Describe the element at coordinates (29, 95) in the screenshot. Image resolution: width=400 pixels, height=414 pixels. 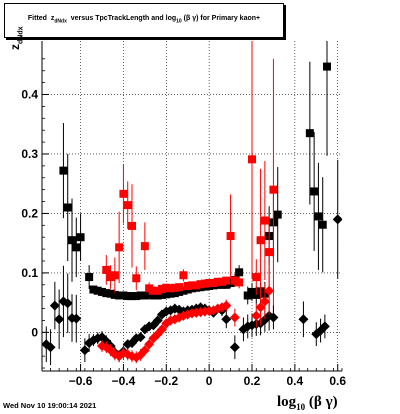
I see `y-tick-label: 0.4` at that location.